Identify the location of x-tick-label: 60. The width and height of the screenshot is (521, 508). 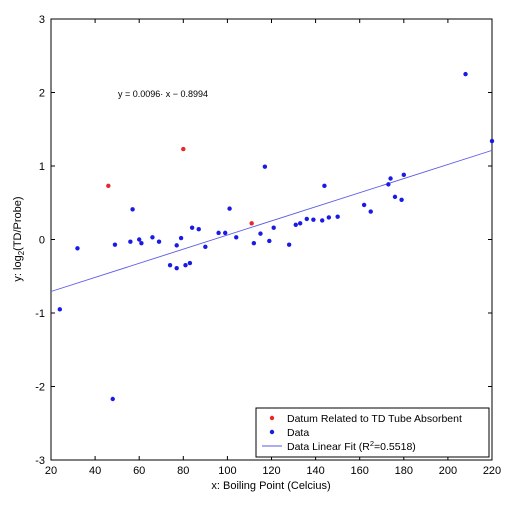
(139, 471).